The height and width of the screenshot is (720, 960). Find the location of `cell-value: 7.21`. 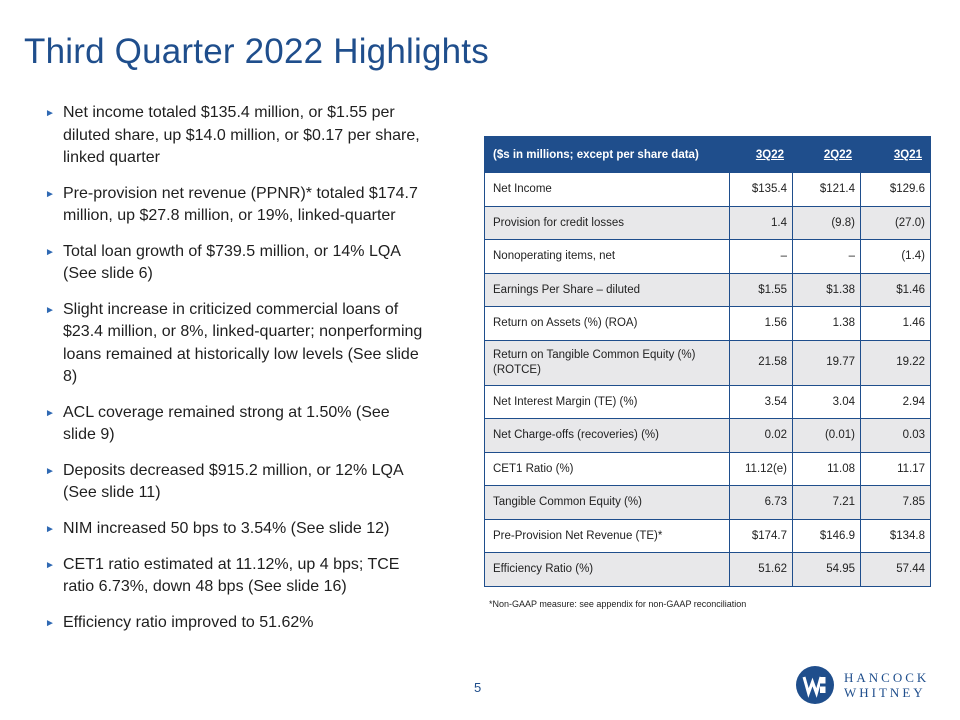

cell-value: 7.21 is located at coordinates (826, 502).